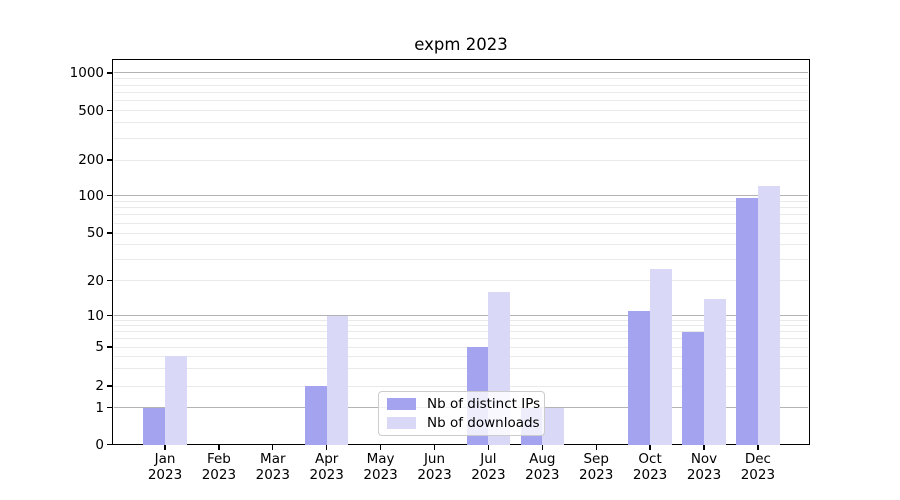  I want to click on y-tick-label: 50, so click(95, 233).